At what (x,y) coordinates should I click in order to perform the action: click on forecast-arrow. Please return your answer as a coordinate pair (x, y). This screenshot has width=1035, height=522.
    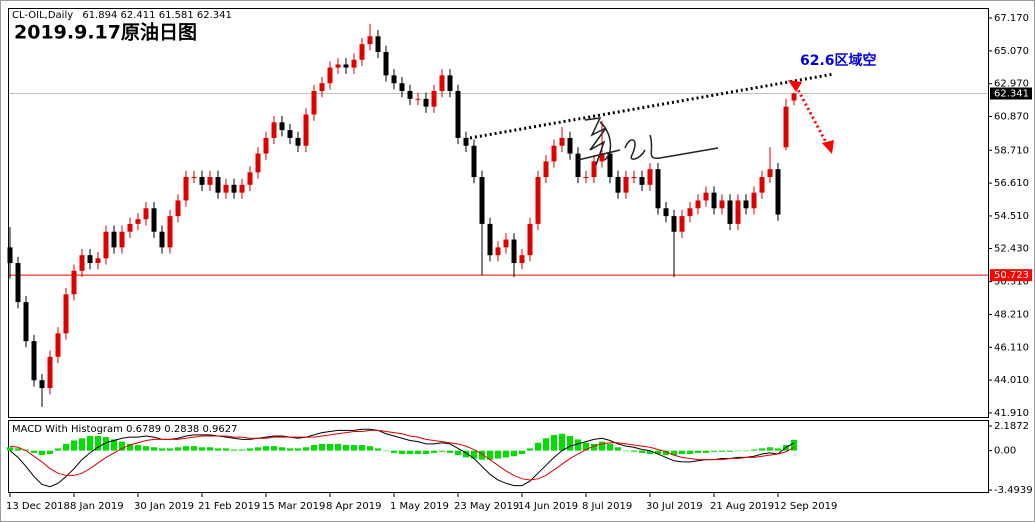
    Looking at the image, I should click on (812, 116).